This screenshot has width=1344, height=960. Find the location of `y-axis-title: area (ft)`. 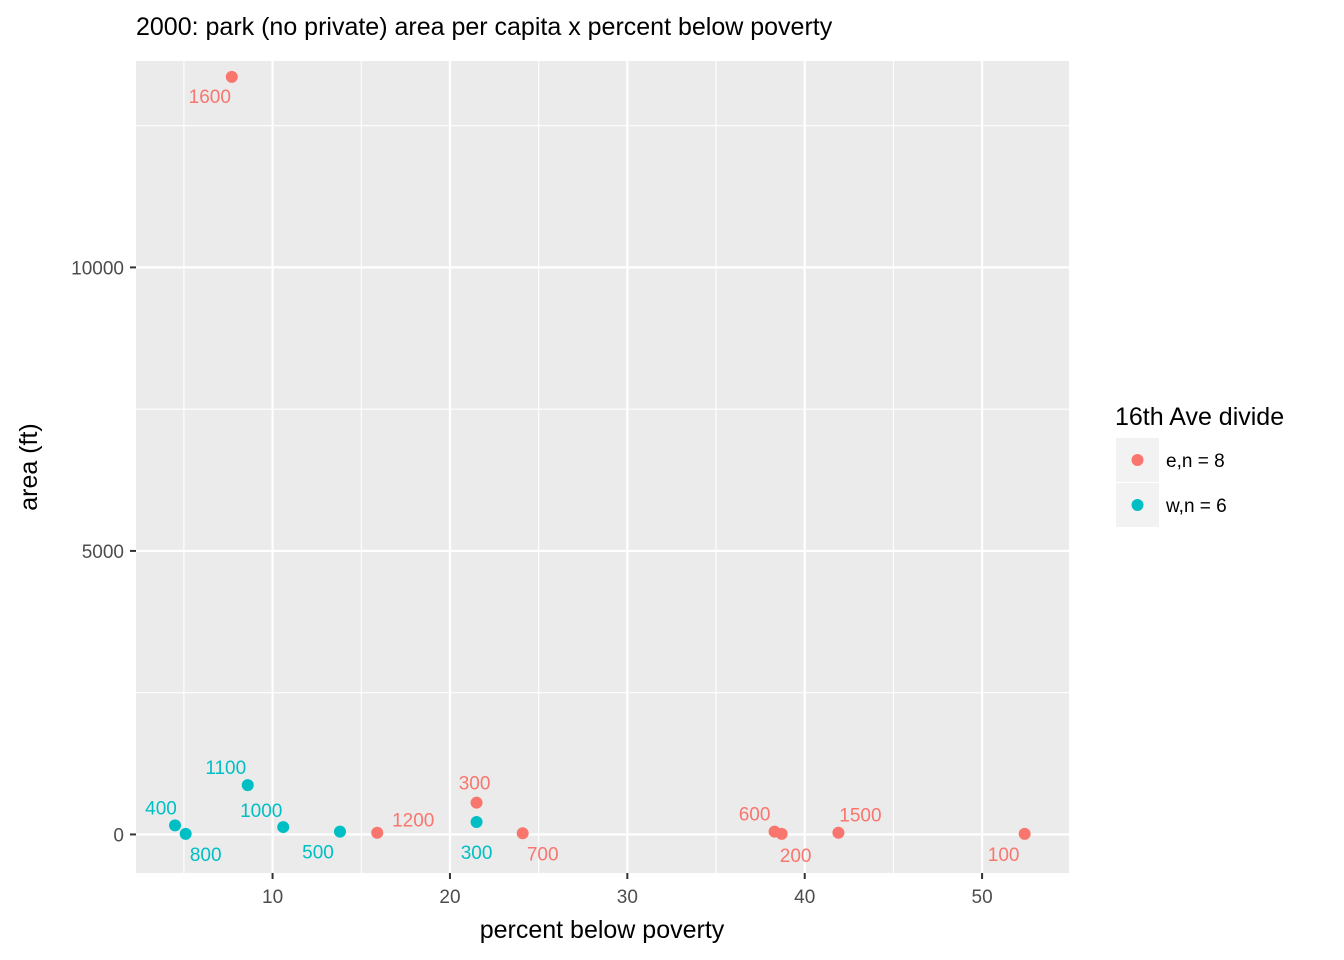

y-axis-title: area (ft) is located at coordinates (29, 467).